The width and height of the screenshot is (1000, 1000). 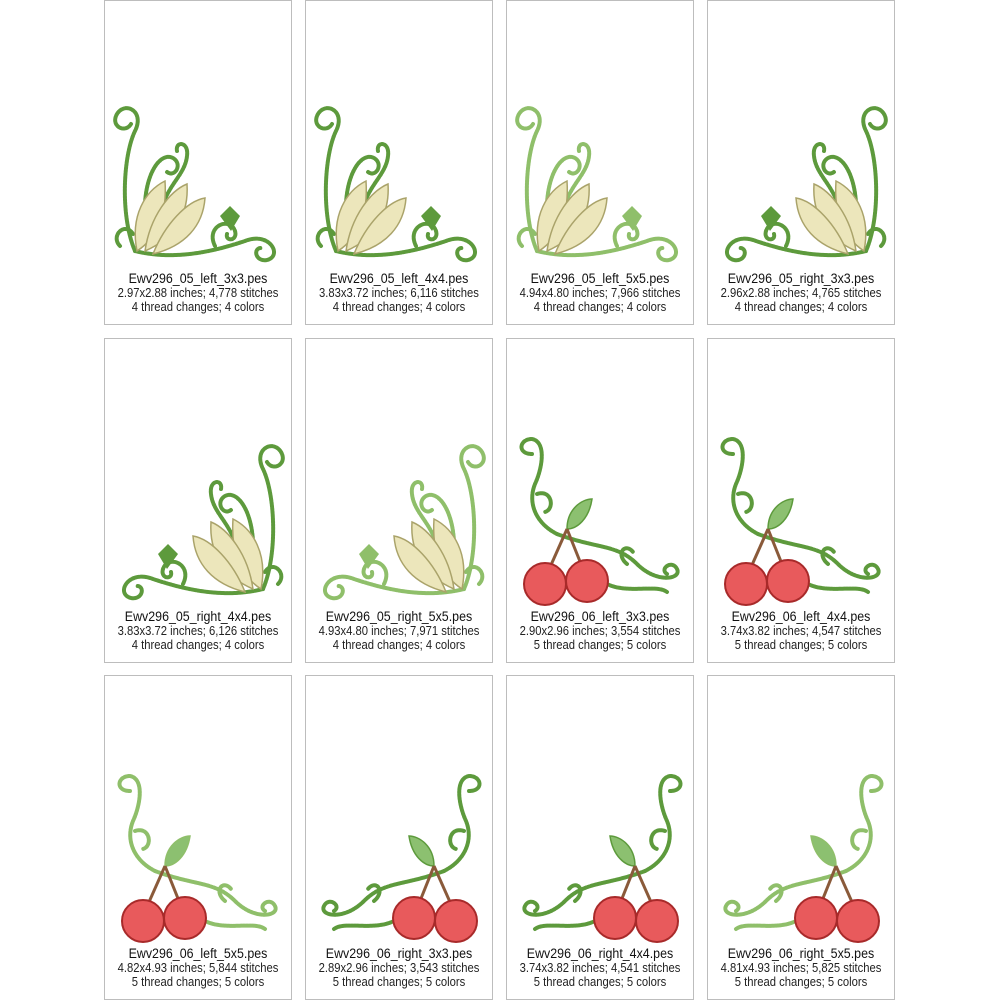 I want to click on design-size-stitches: 3.74x3.82 inches; 4,541 stitches, so click(x=600, y=968).